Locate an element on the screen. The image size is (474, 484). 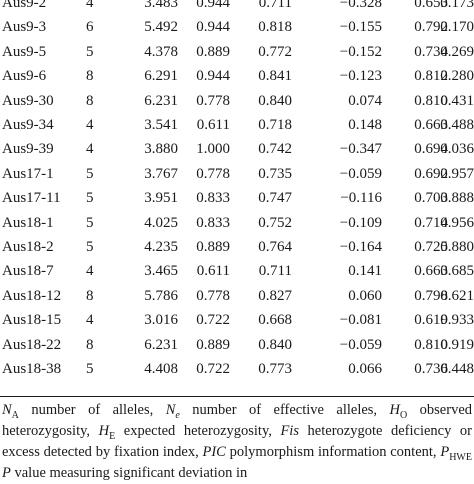
value-cell: 0.888 is located at coordinates (457, 198).